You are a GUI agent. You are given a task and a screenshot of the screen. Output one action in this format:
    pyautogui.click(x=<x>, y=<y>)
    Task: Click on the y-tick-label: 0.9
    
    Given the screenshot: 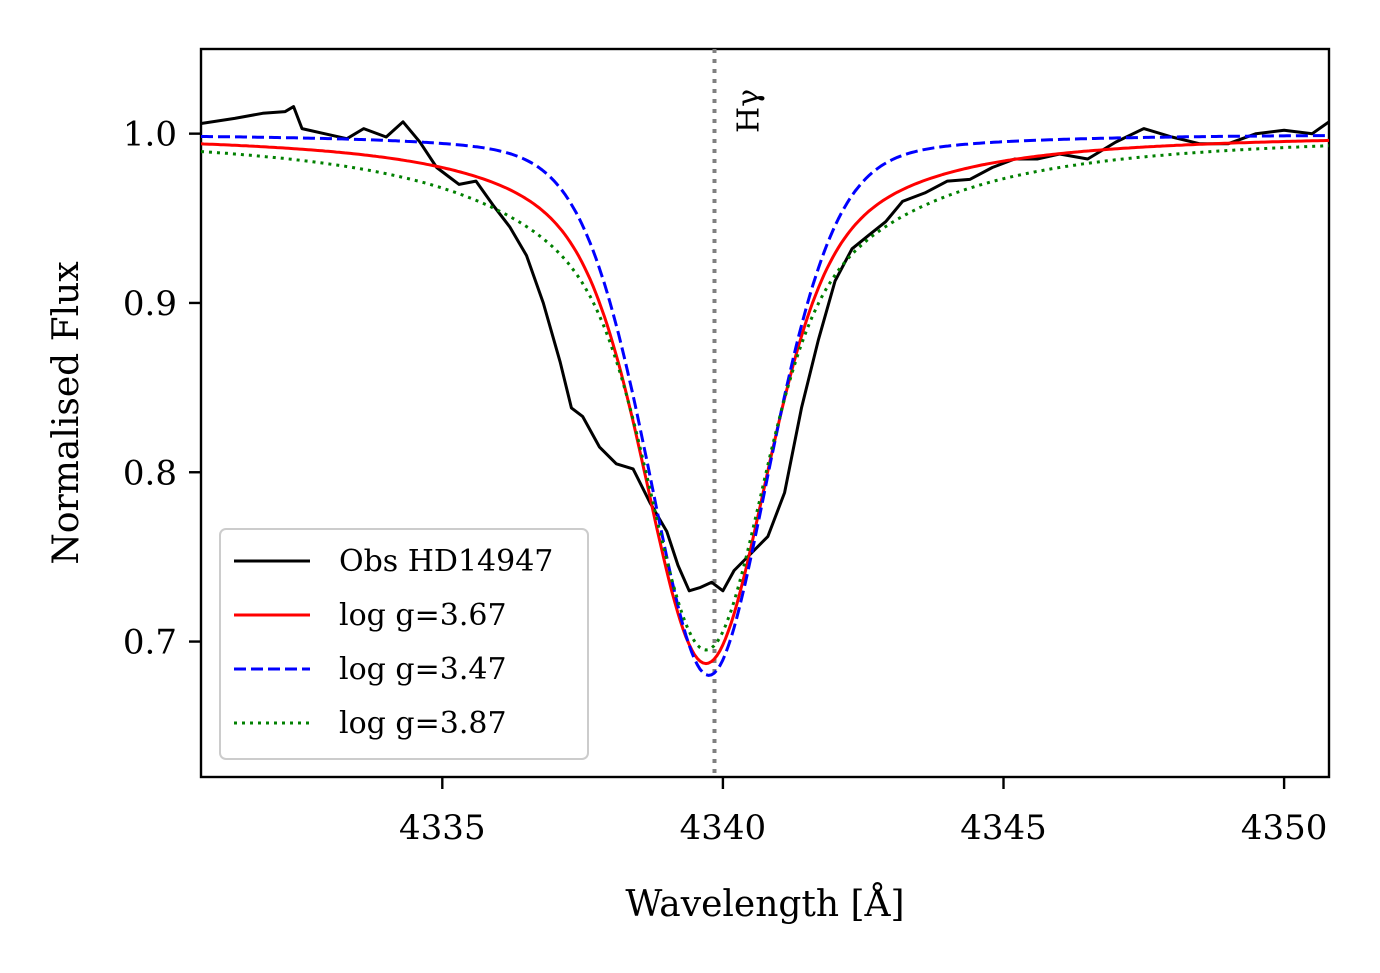 What is the action you would take?
    pyautogui.click(x=150, y=304)
    